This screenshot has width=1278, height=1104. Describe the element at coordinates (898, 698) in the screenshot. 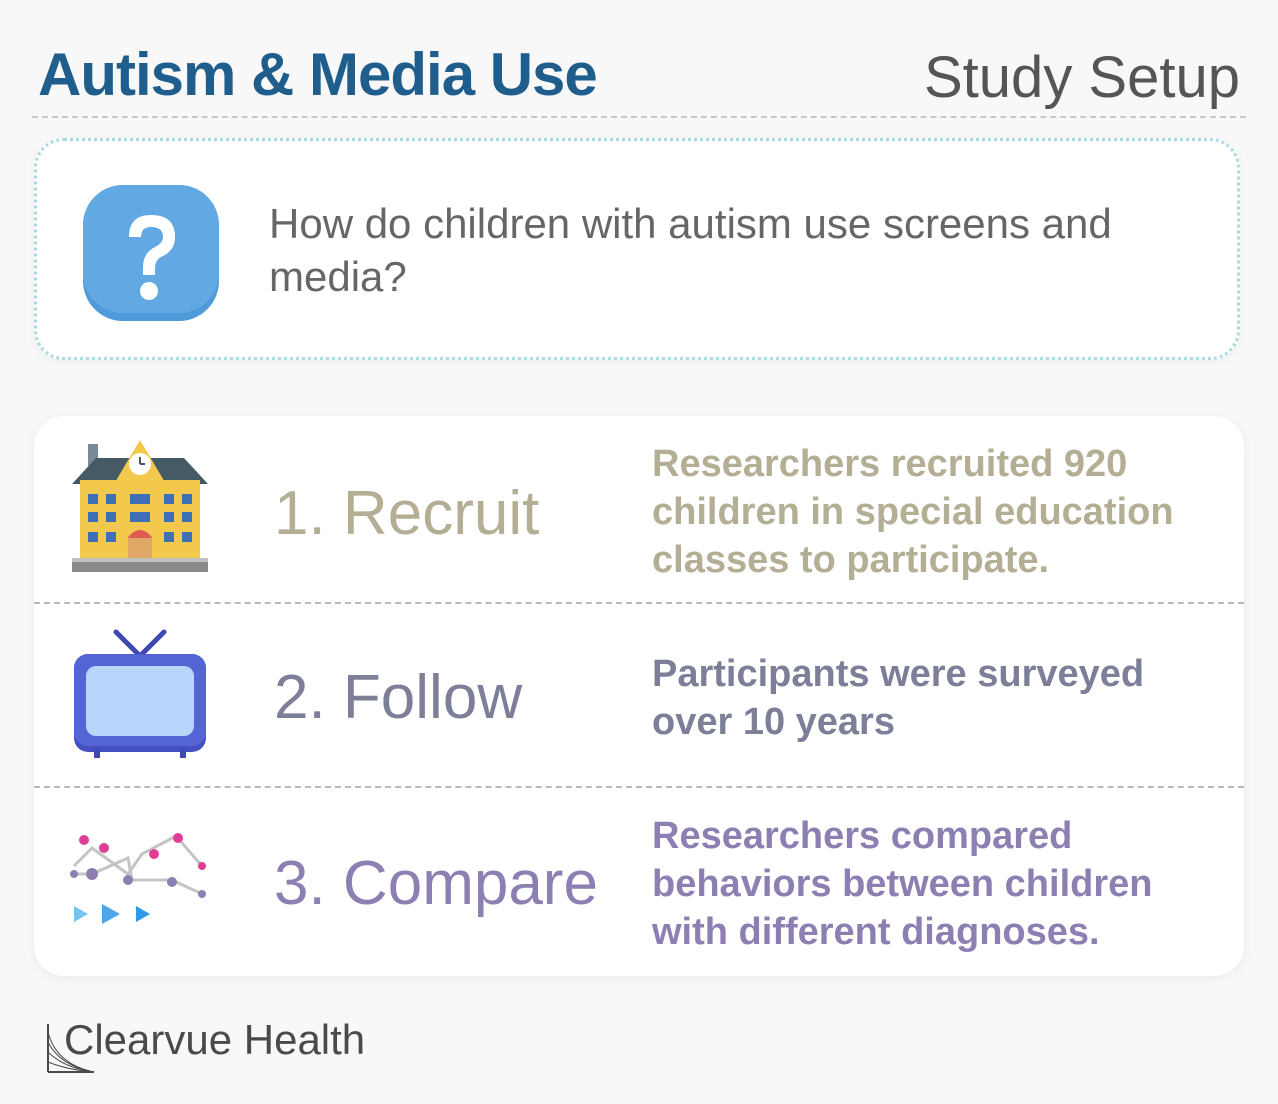

I see `step-description: Participants were surveyed over 10 years` at that location.